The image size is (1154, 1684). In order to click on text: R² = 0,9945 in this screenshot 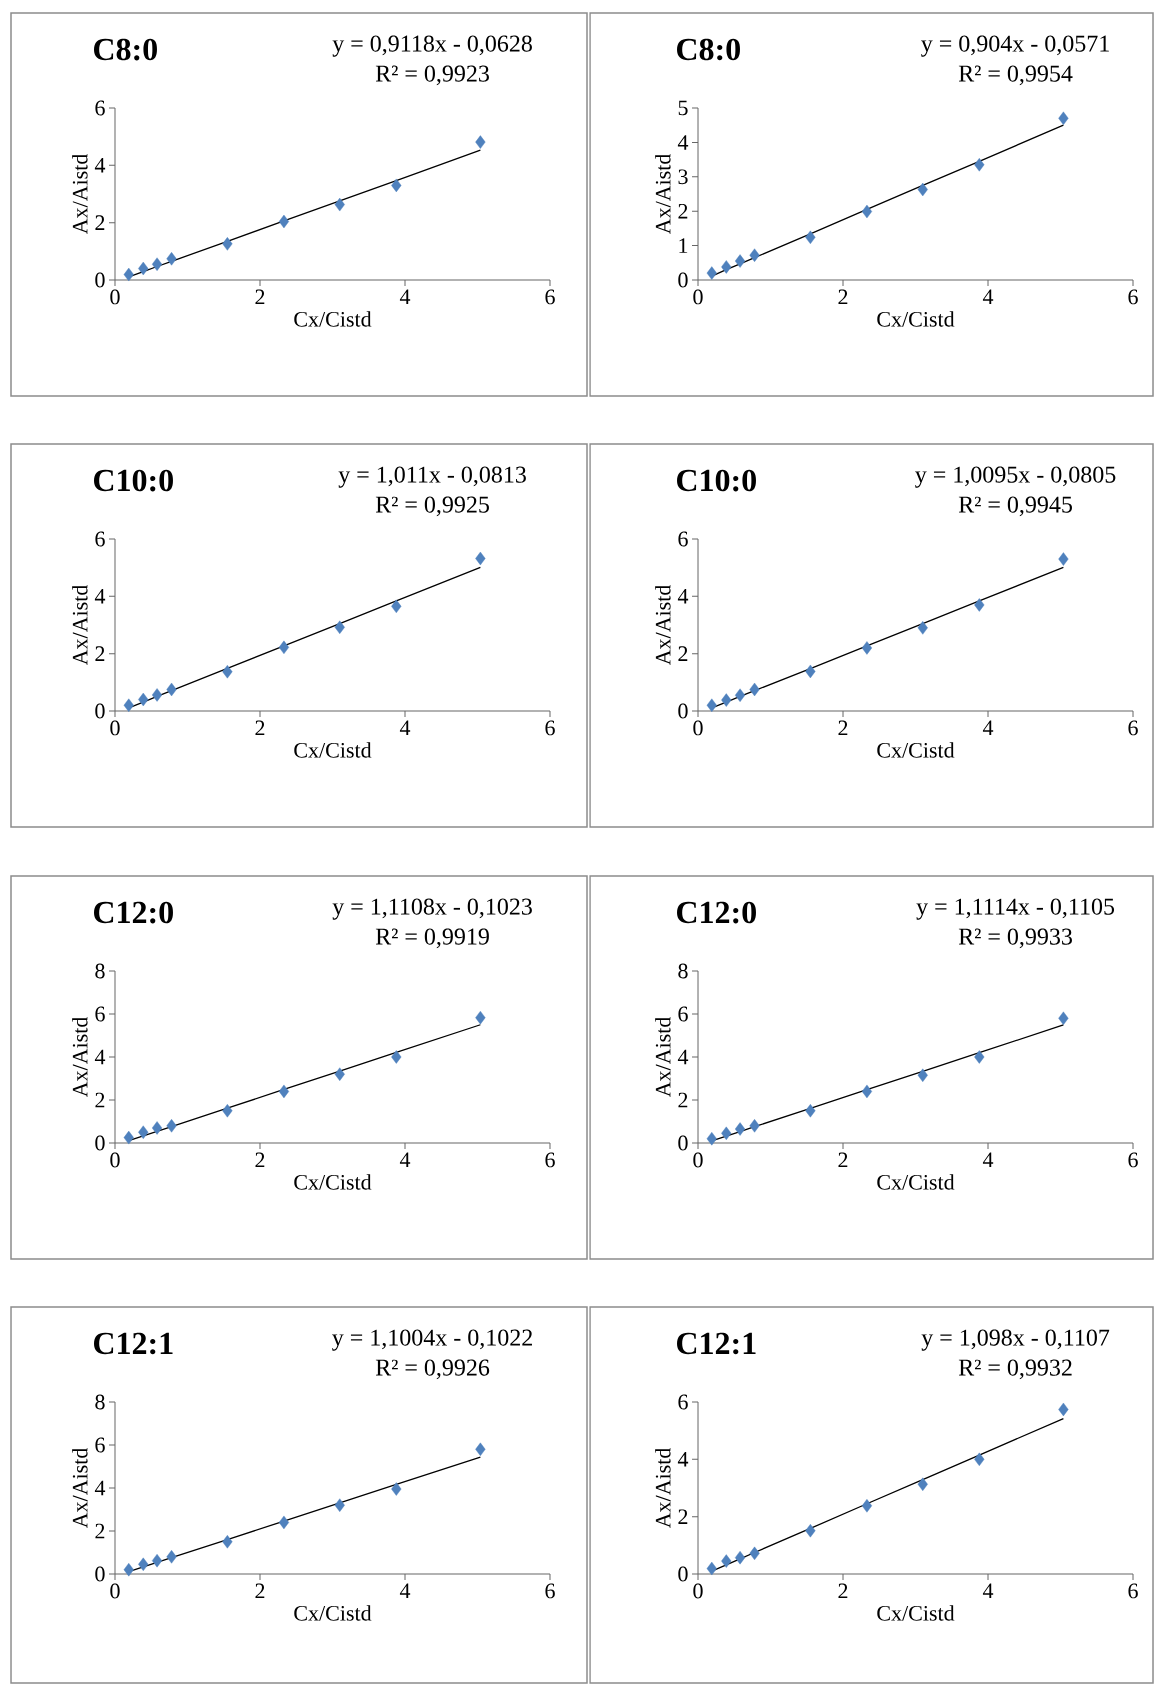, I will do `click(1015, 506)`.